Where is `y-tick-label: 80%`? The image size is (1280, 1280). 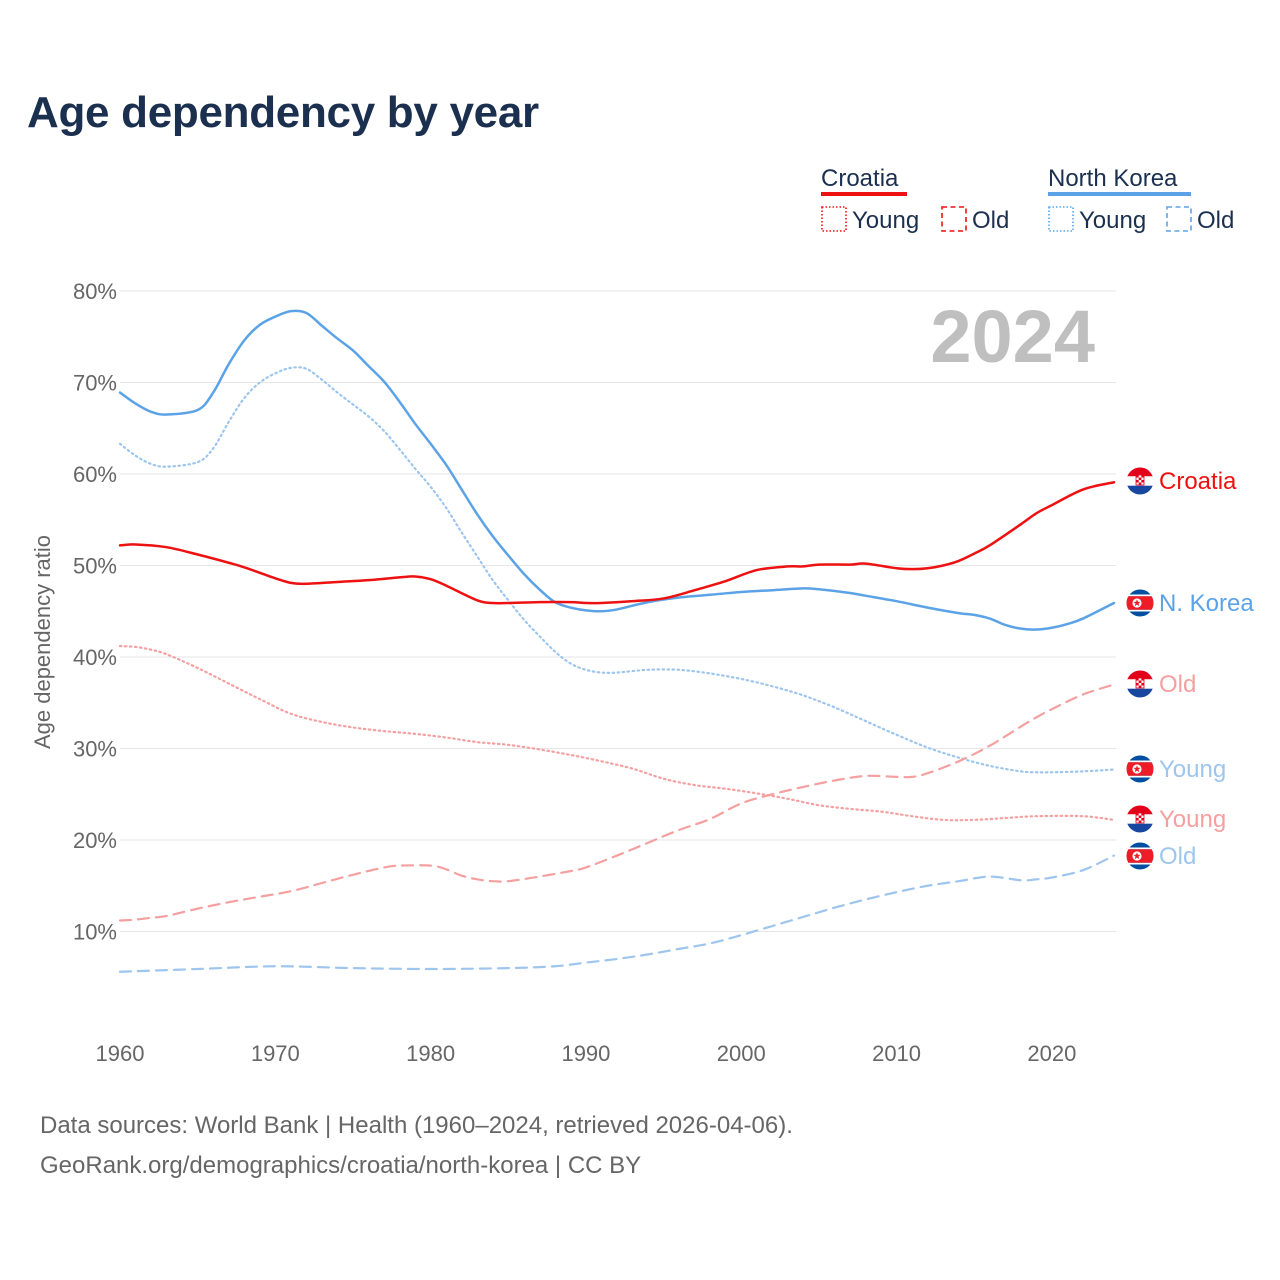 y-tick-label: 80% is located at coordinates (95, 291).